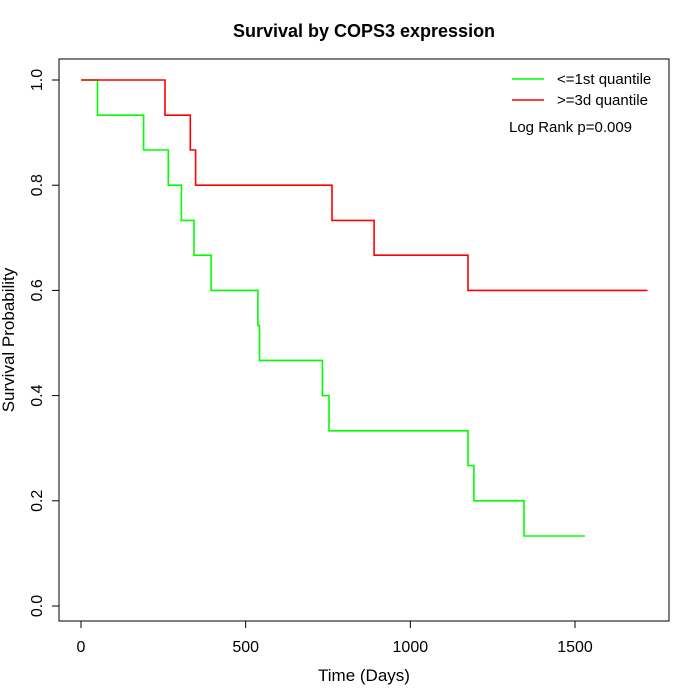 The image size is (700, 700). What do you see at coordinates (602, 100) in the screenshot?
I see `legend-label-high: >=3d quantile` at bounding box center [602, 100].